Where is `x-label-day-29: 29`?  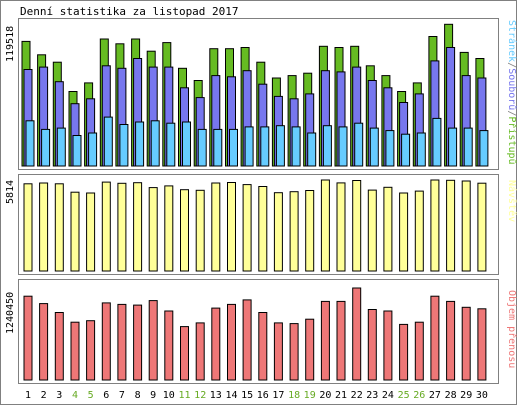
x-label-day-29: 29 is located at coordinates (466, 395).